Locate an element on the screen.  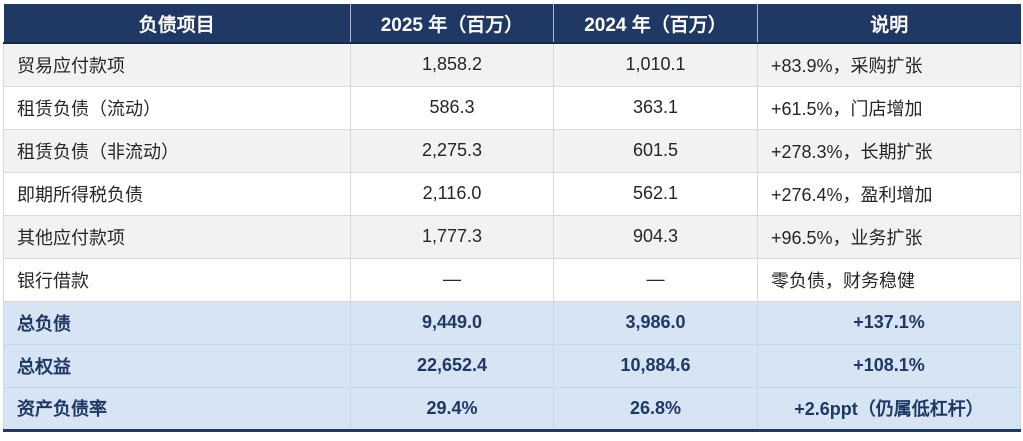
note-cell: +2.6ppt（仍属低杠杆） is located at coordinates (889, 408).